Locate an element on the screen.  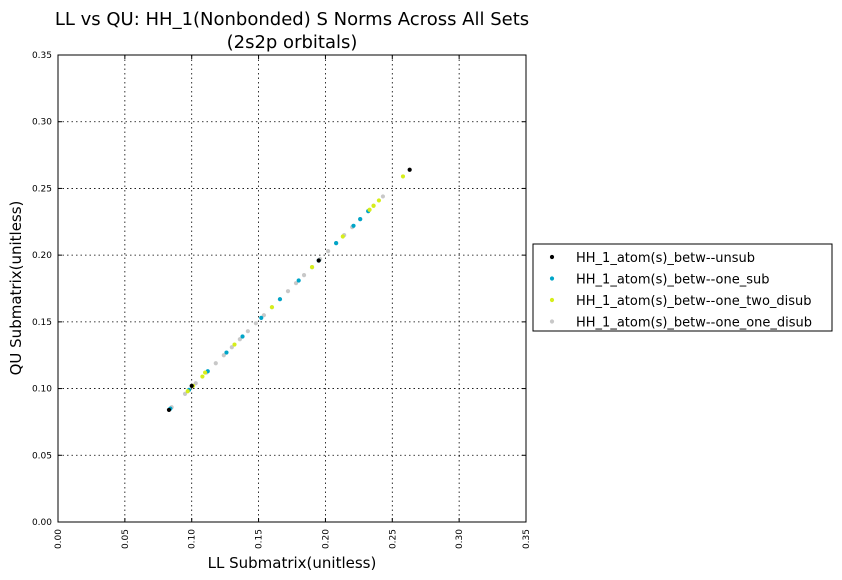
legend-entry-label: HH_1_atom(s)_betw--one_one_disub is located at coordinates (694, 323).